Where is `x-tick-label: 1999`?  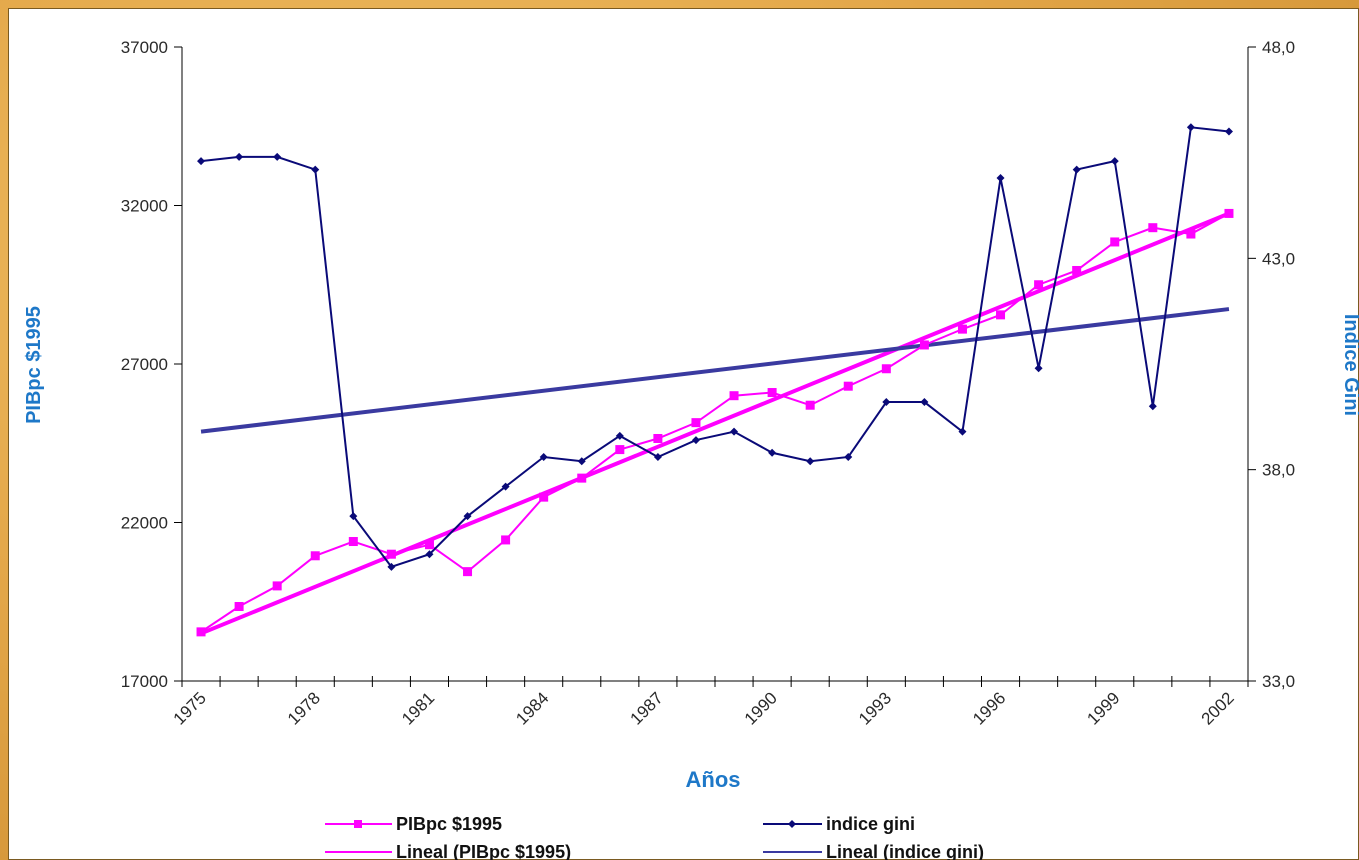 x-tick-label: 1999 is located at coordinates (1103, 708).